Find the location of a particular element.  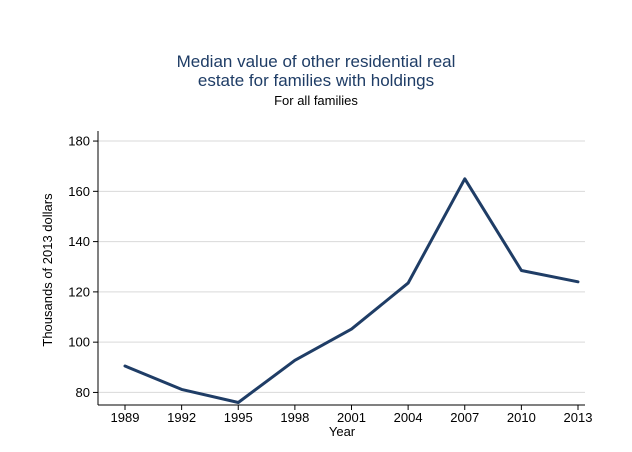

x-tick-label: 1992 is located at coordinates (181, 417).